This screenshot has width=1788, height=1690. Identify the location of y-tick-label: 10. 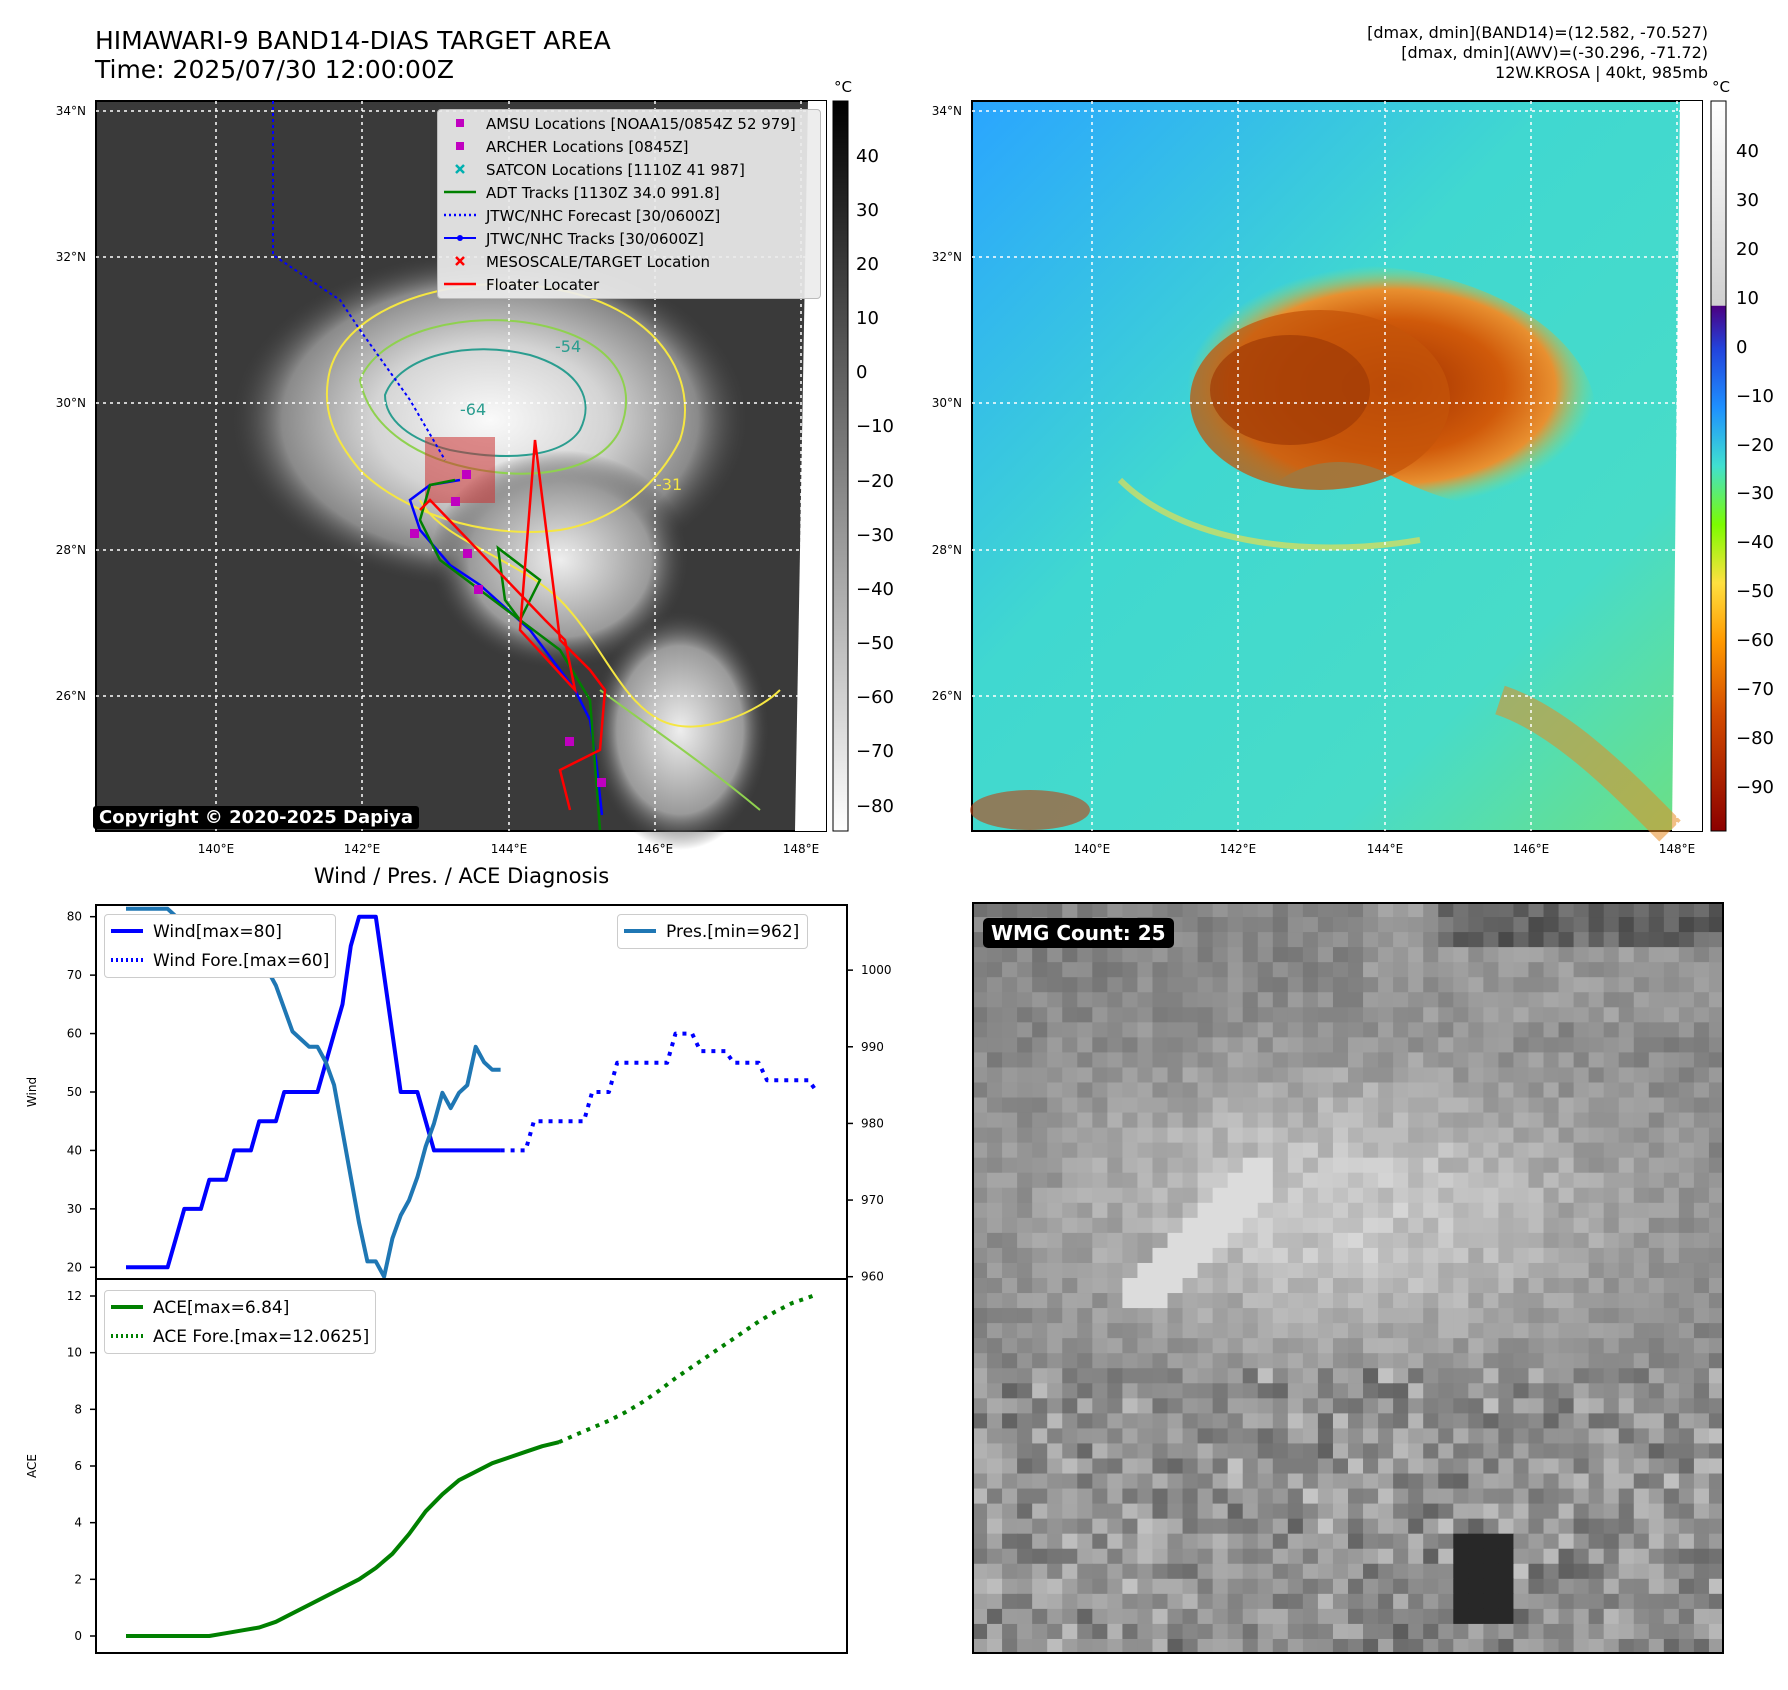
(74, 1353).